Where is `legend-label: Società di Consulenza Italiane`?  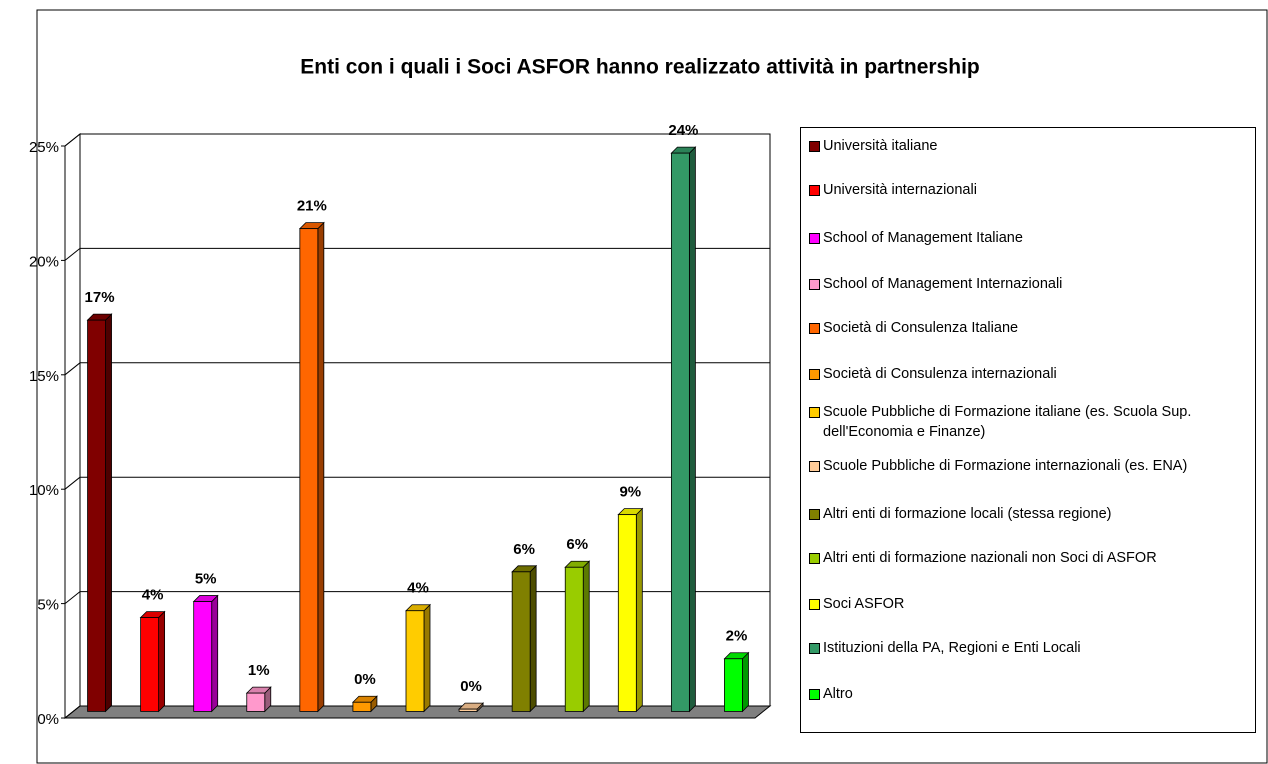 legend-label: Società di Consulenza Italiane is located at coordinates (921, 328).